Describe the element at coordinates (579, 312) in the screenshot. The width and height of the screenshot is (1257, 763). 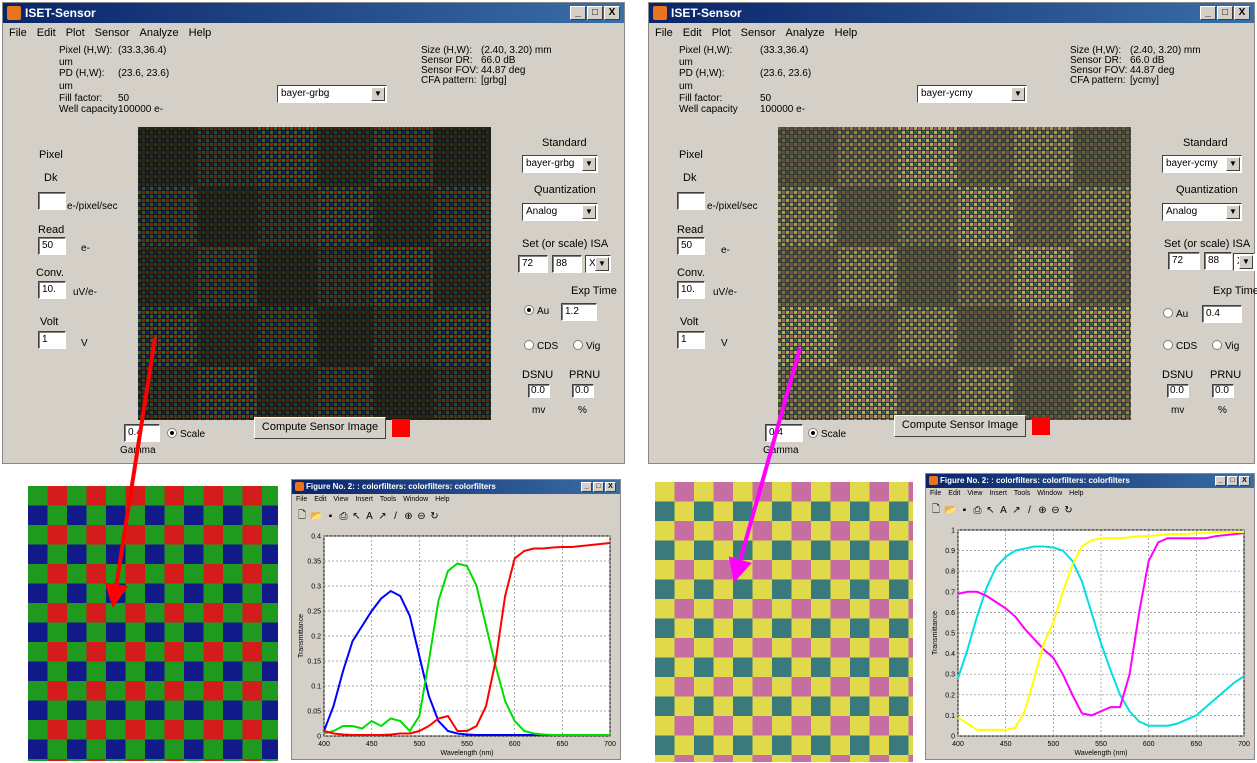
I see `exp-time-input: 1.2` at that location.